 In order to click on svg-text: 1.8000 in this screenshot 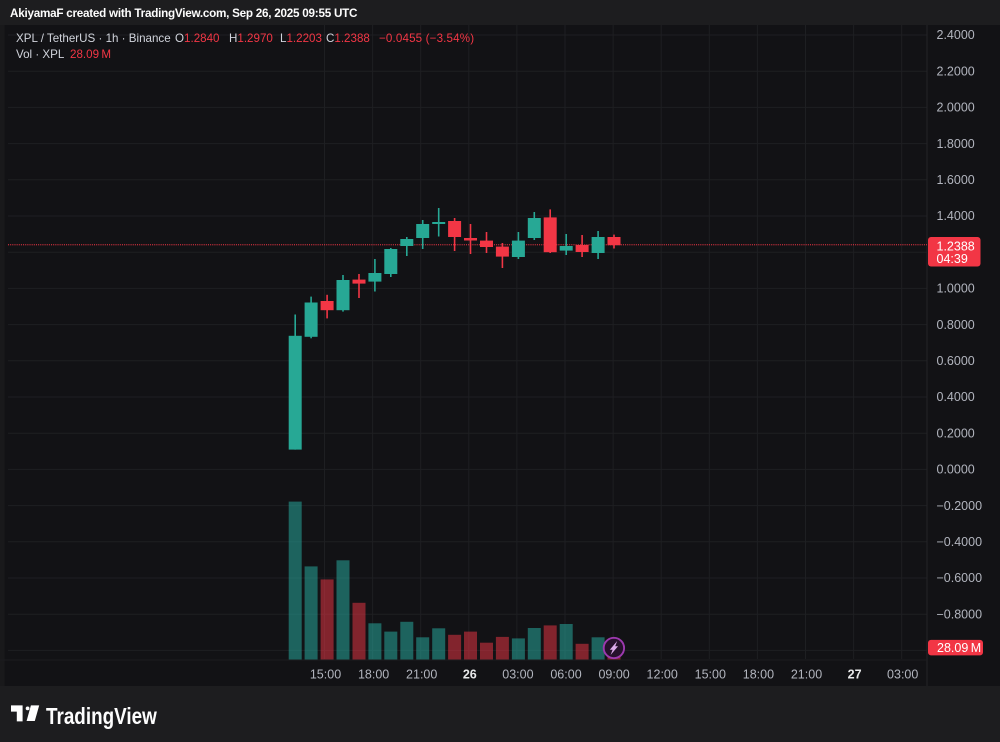, I will do `click(956, 144)`.